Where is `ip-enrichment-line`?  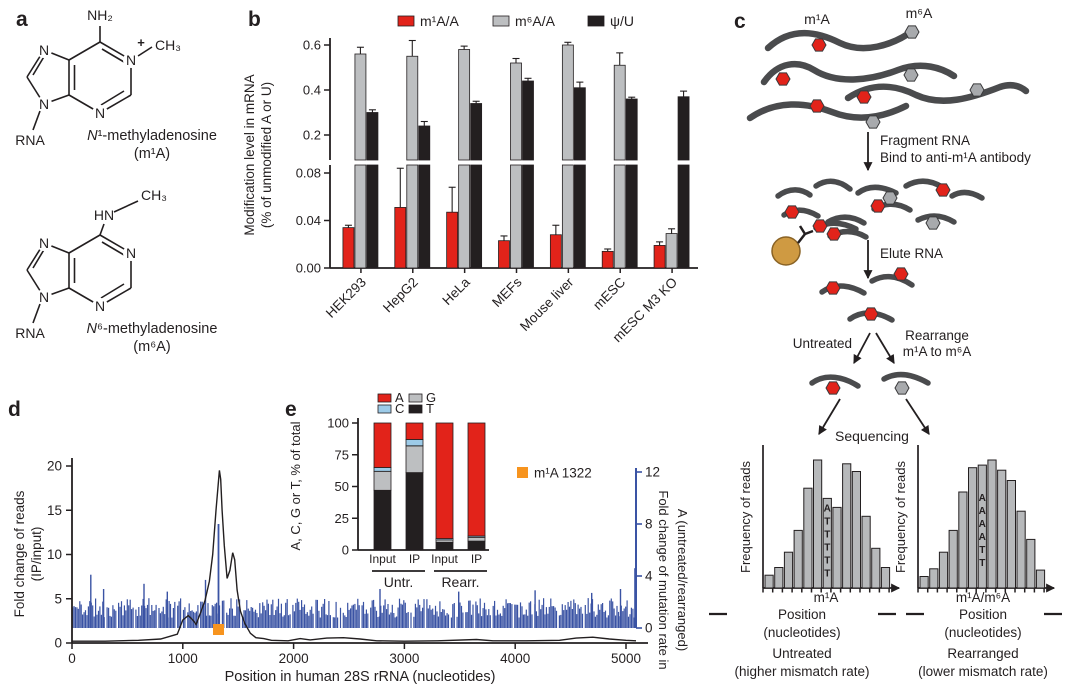 ip-enrichment-line is located at coordinates (354, 556).